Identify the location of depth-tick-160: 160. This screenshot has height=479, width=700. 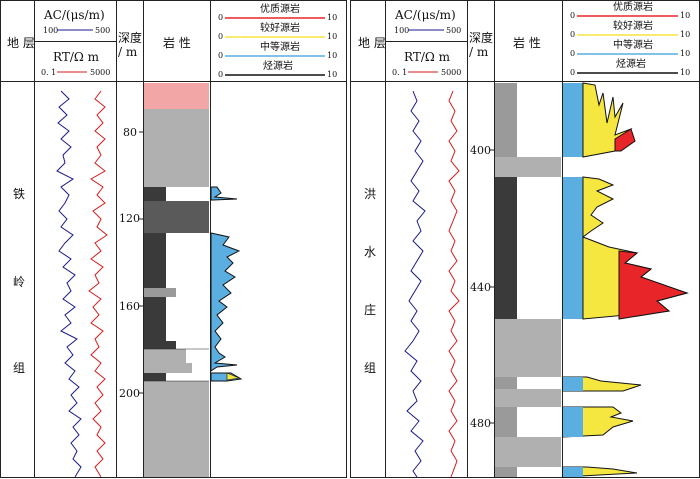
(129, 306).